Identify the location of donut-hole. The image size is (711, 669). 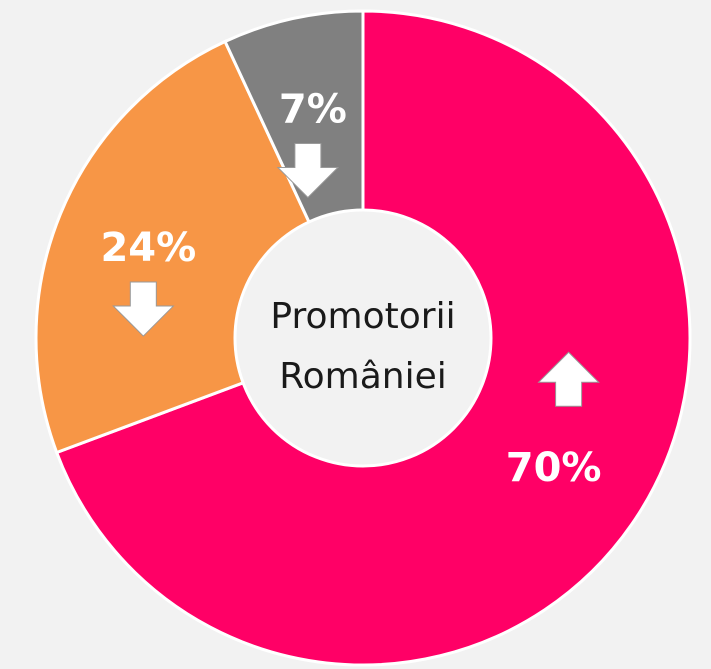
(363, 338).